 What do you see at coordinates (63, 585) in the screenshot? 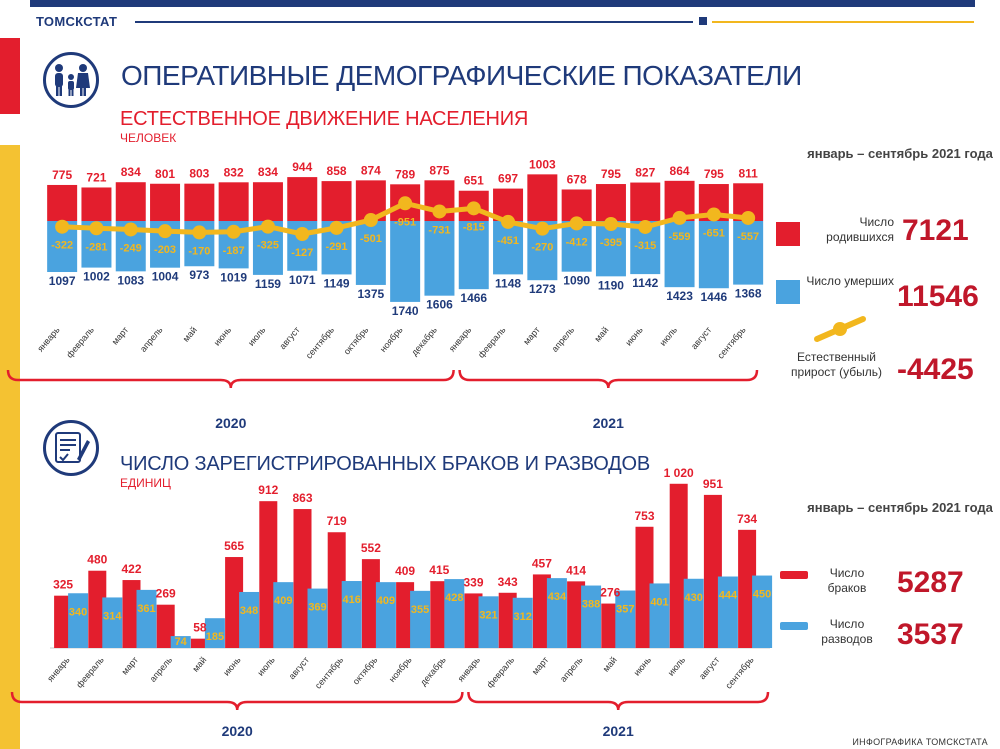
I see `marriage-value: 325` at bounding box center [63, 585].